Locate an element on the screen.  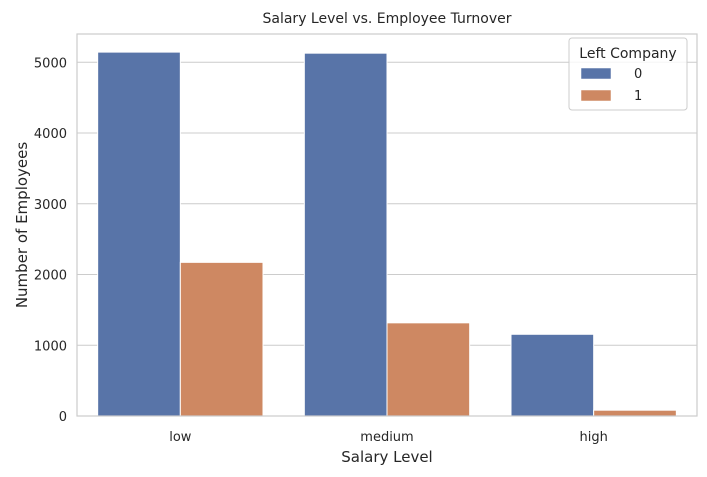
y-tick-label: 5000 is located at coordinates (50, 63).